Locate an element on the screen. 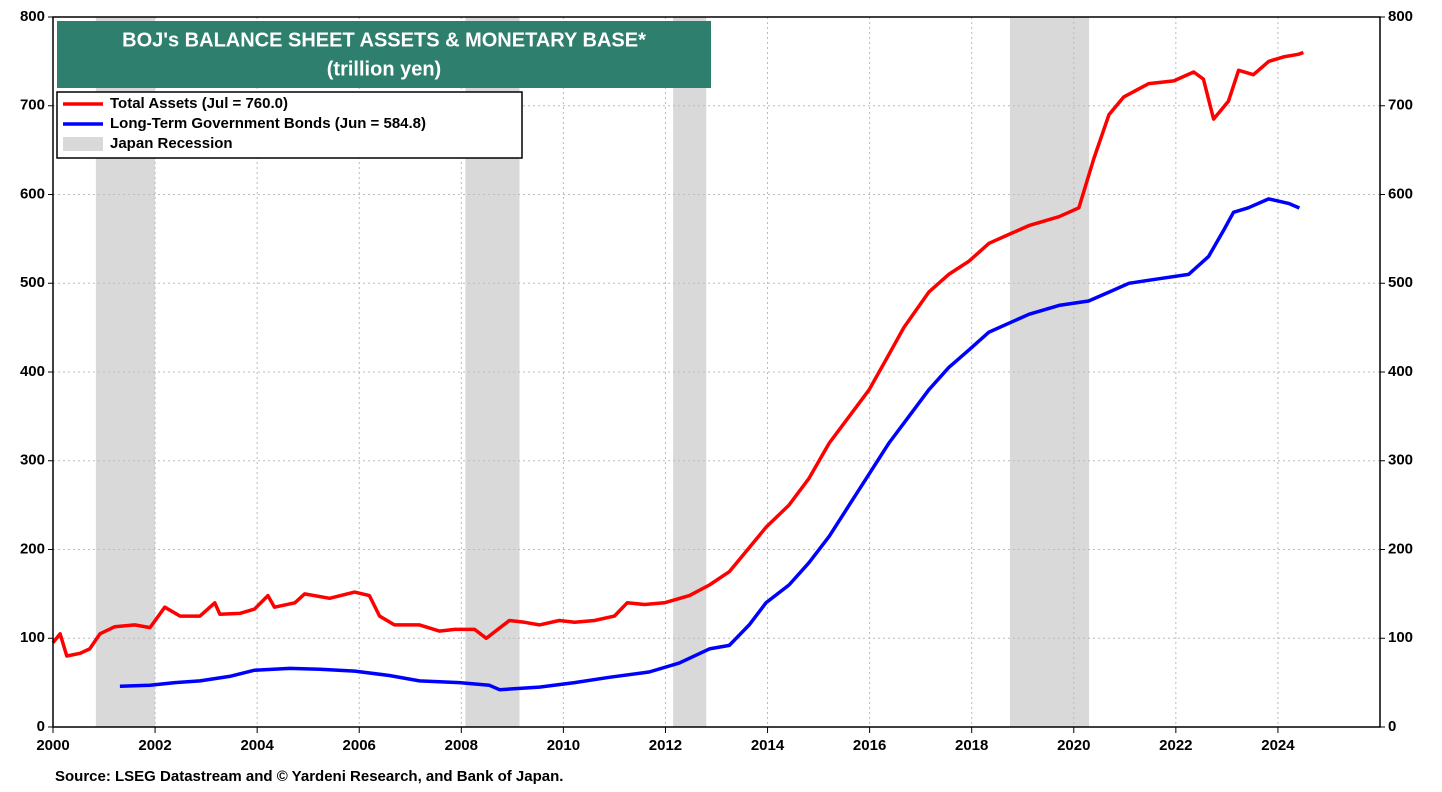  x-tick-label: 2006 is located at coordinates (359, 745).